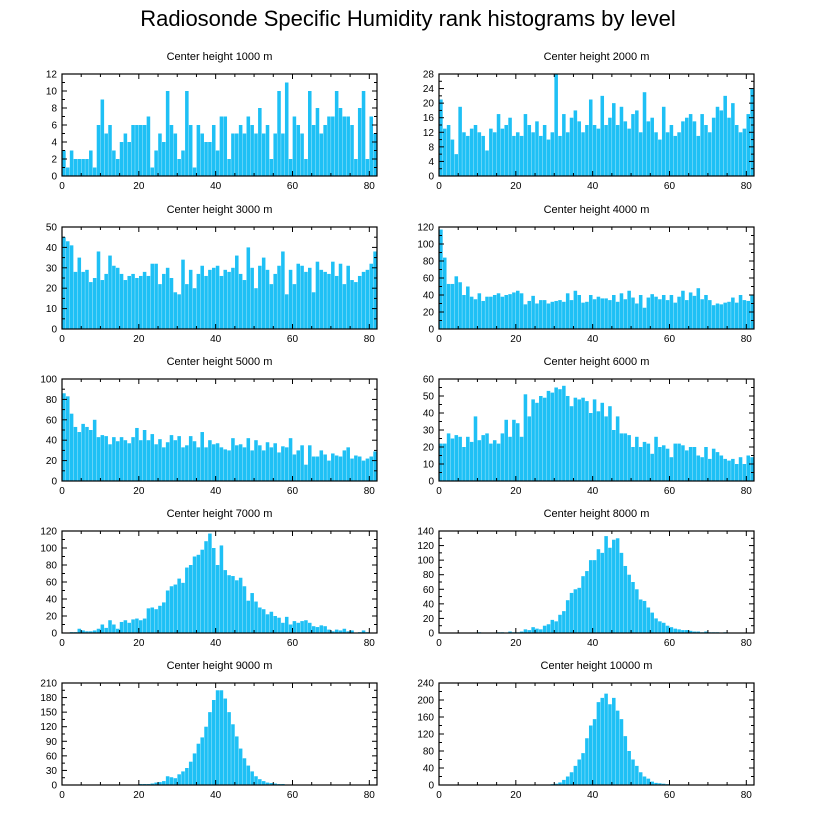 The height and width of the screenshot is (824, 816). Describe the element at coordinates (747, 339) in the screenshot. I see `x-tick-label: 80` at that location.